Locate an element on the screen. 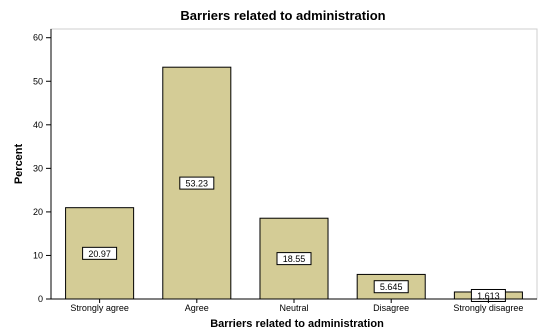 The width and height of the screenshot is (539, 331). y-axis: 0 10 20 30 40 50 60 is located at coordinates (42, 168).